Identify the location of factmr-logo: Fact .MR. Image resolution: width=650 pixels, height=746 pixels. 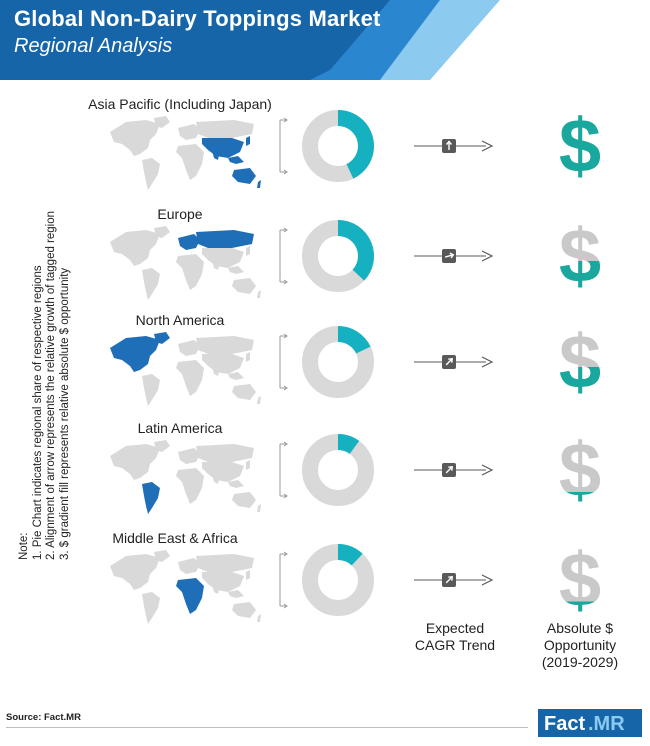
(590, 723).